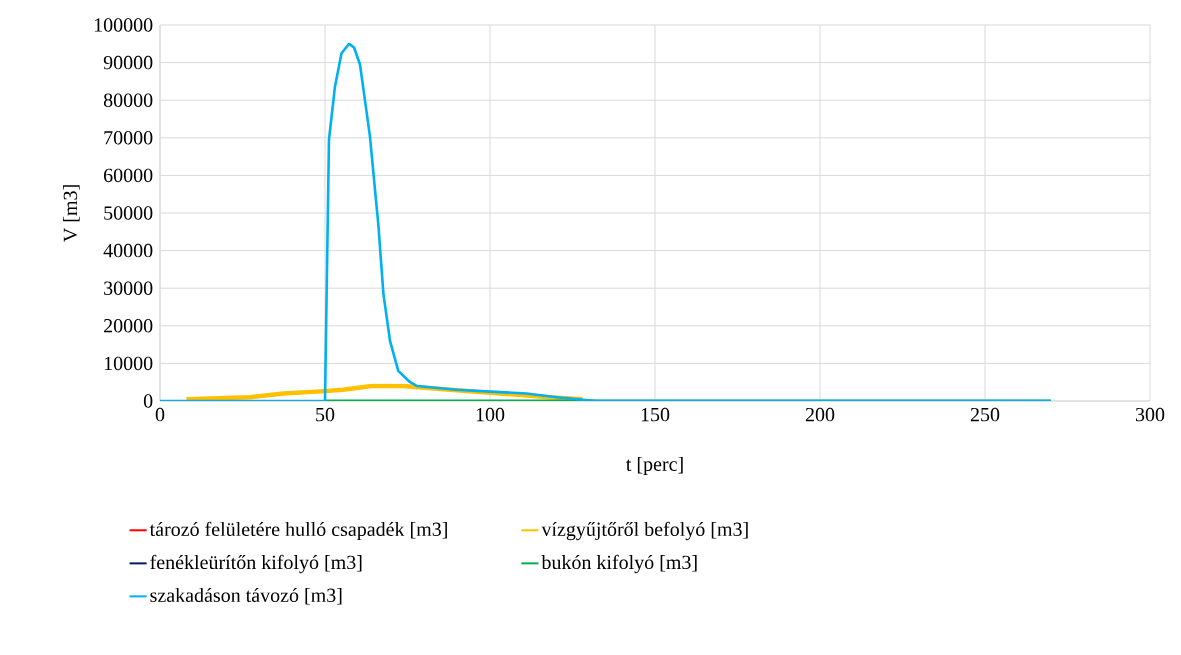  What do you see at coordinates (256, 564) in the screenshot?
I see `legend-label: fenékleürítőn kifolyó [m3]` at bounding box center [256, 564].